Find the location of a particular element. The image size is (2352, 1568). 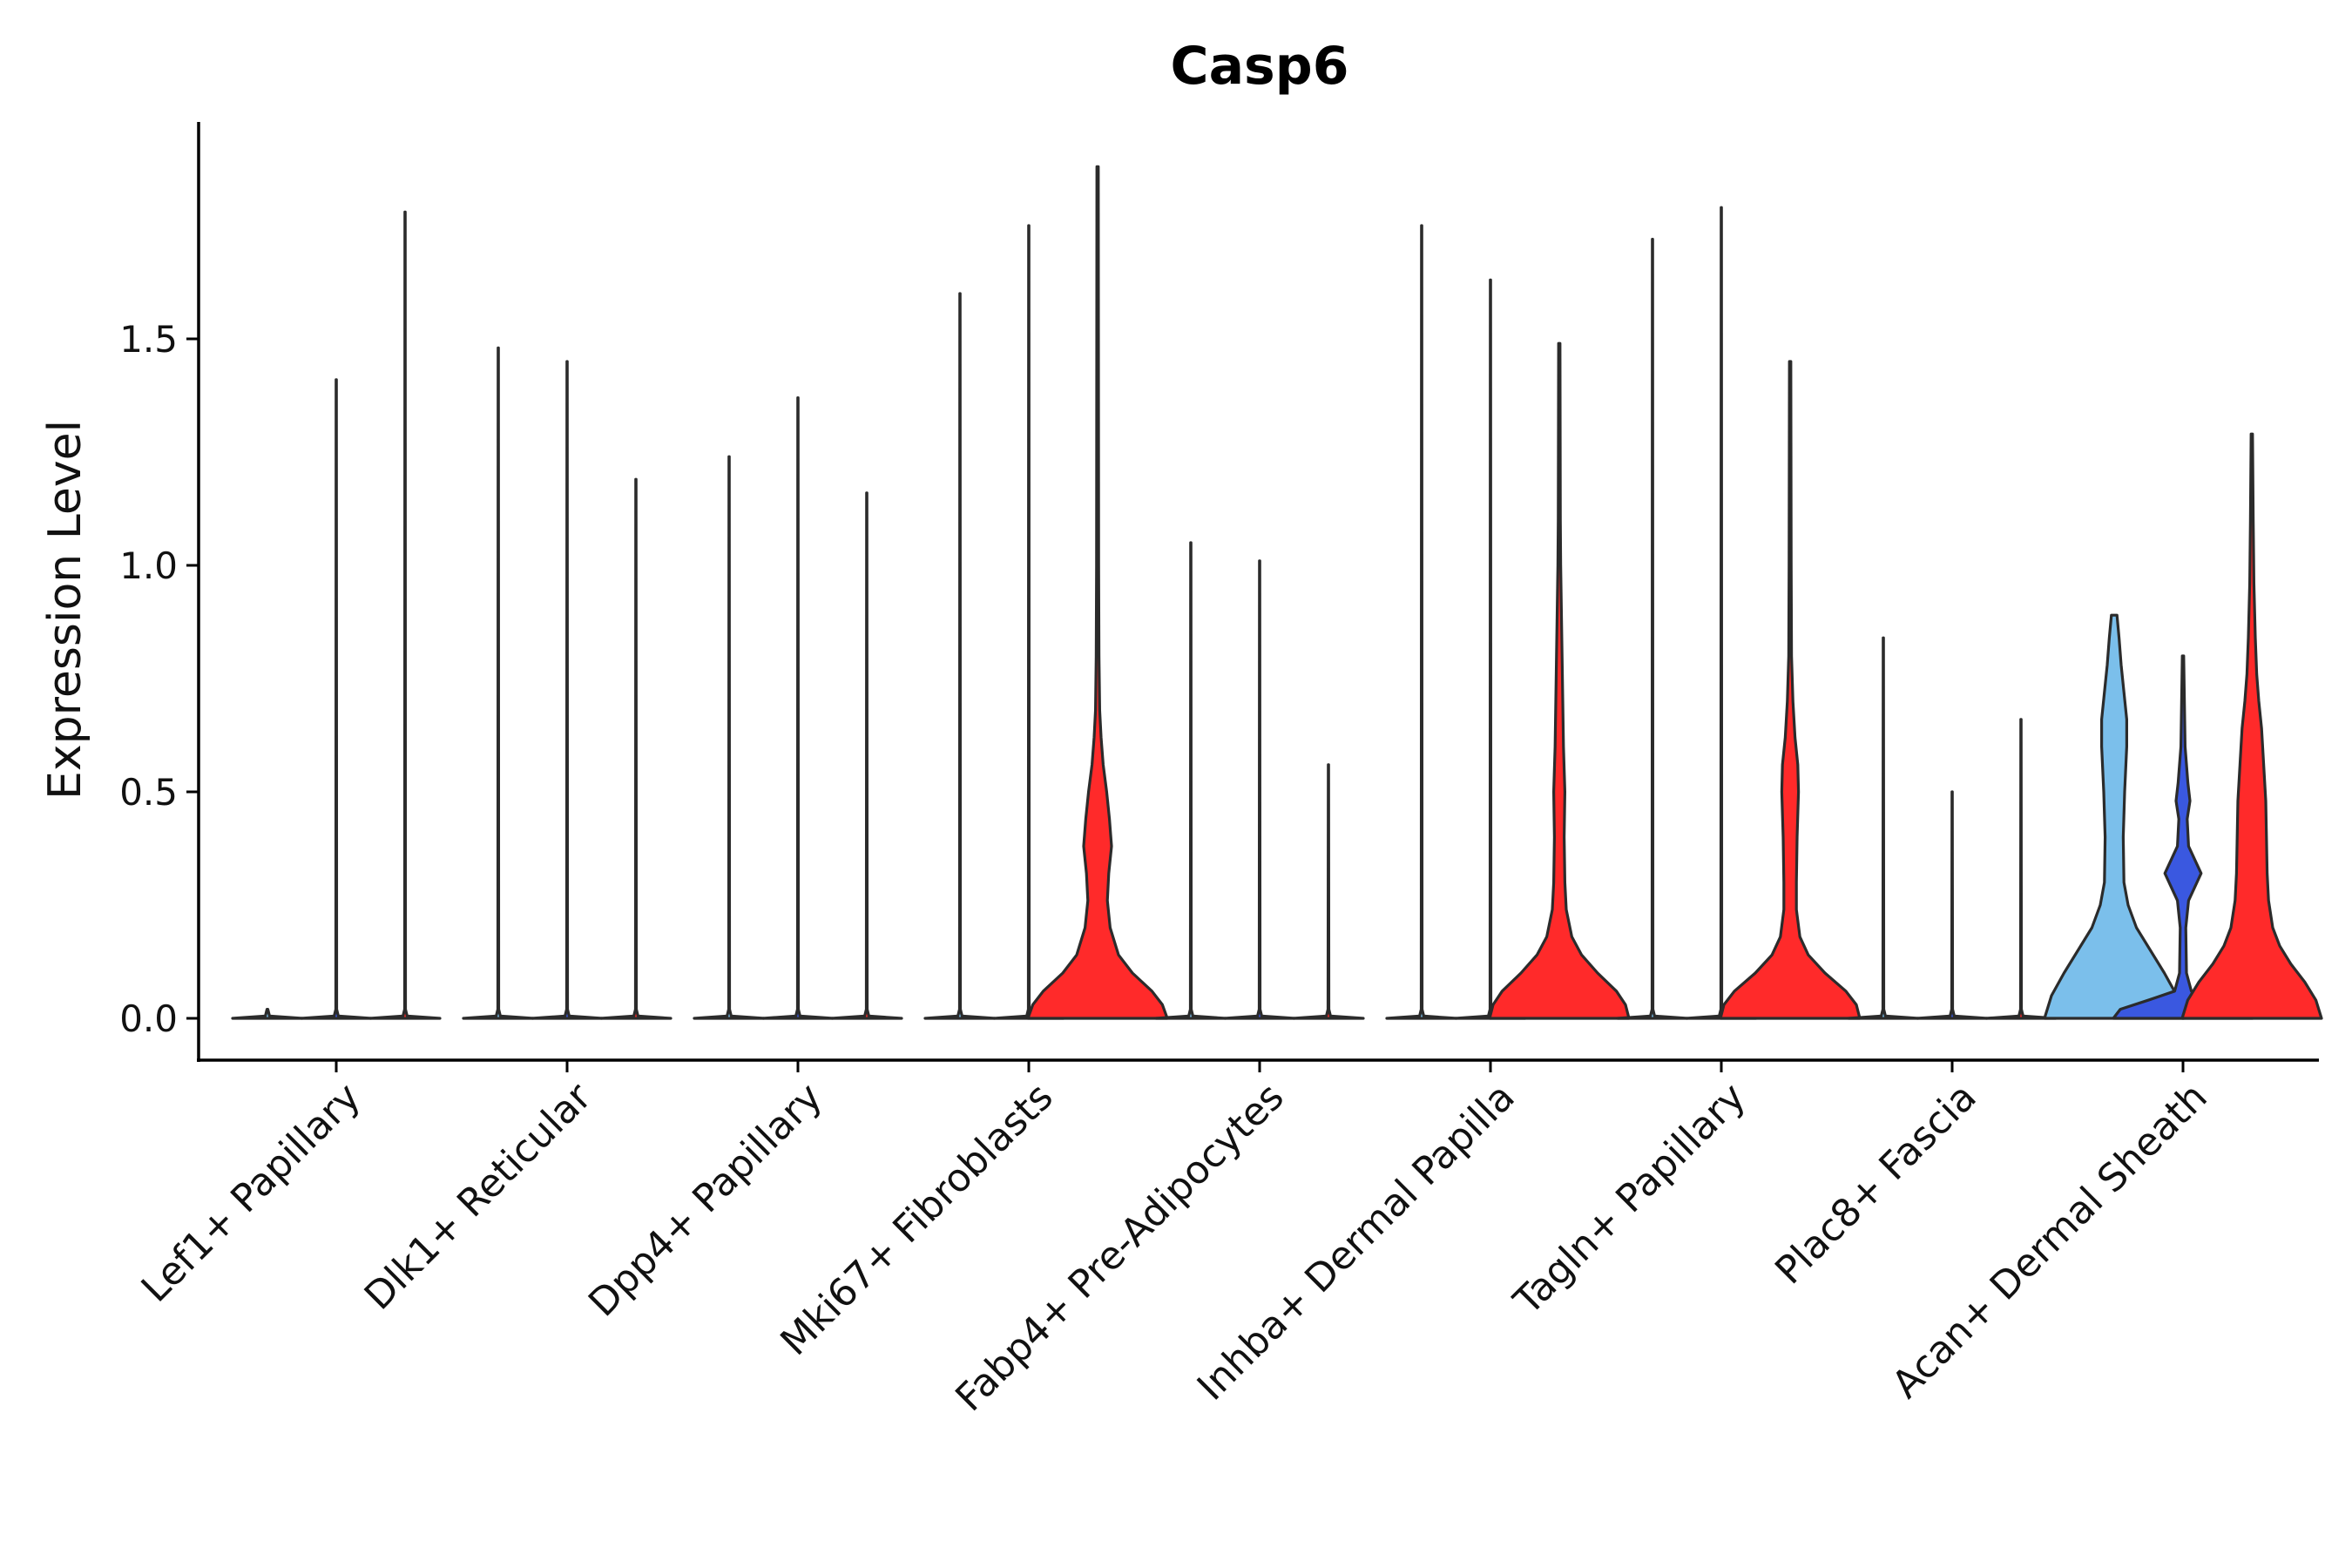

y-tick-label: 0.0 is located at coordinates (148, 1018).